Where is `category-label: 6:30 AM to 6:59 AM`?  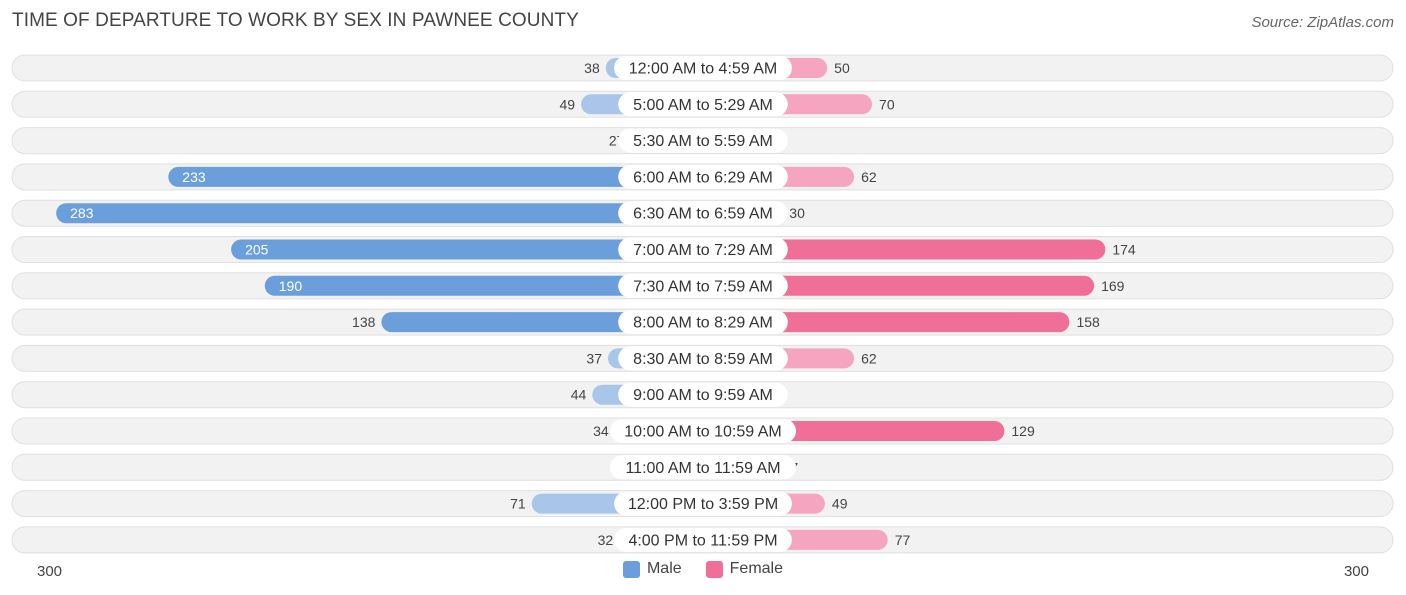 category-label: 6:30 AM to 6:59 AM is located at coordinates (703, 214).